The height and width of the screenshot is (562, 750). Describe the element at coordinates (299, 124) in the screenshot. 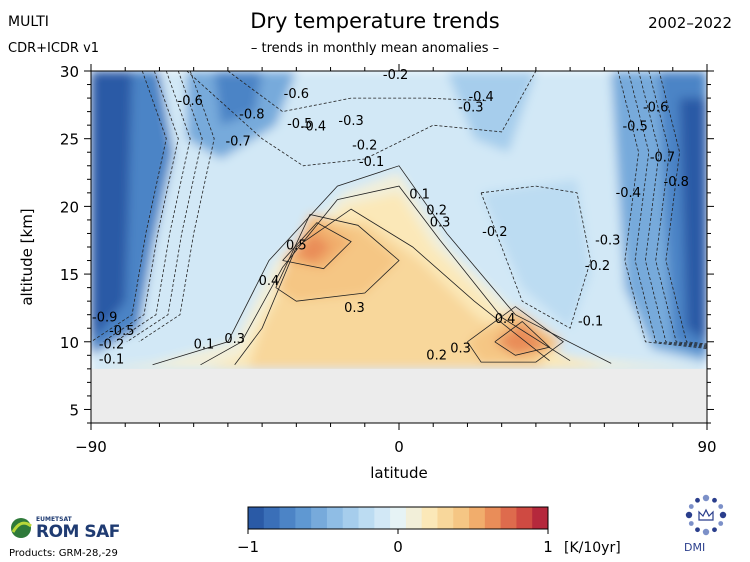

I see `contour-label-4: -0.5` at that location.